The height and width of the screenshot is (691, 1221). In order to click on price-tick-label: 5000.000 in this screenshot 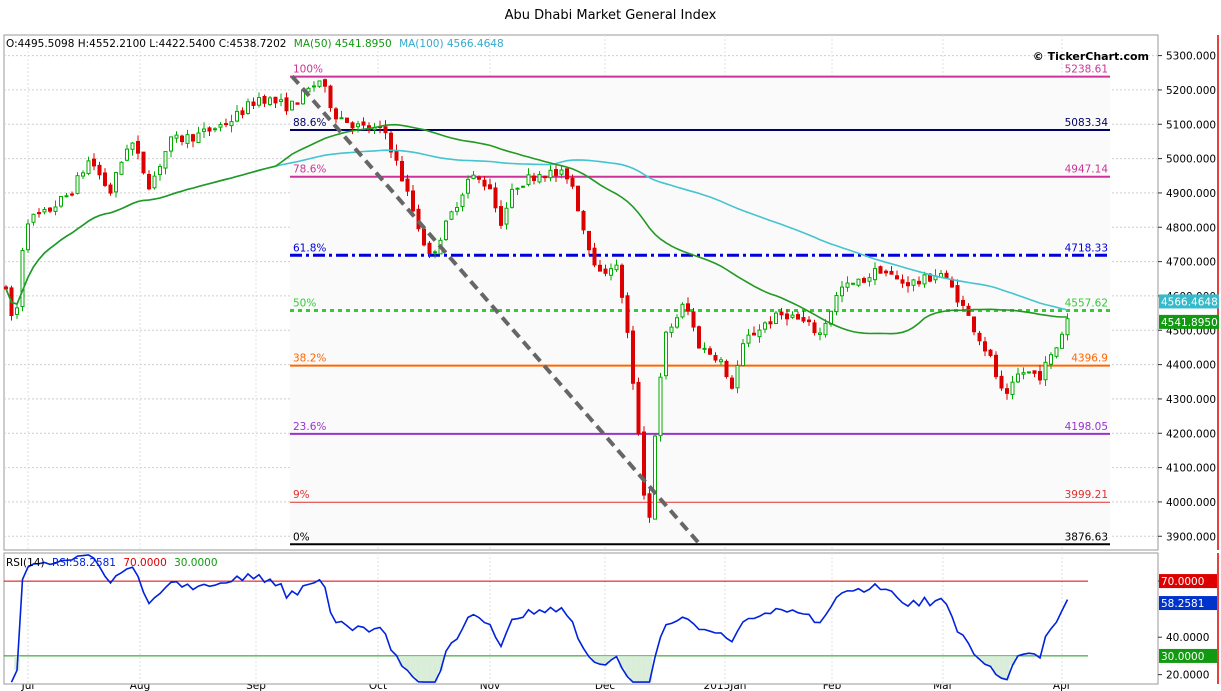, I will do `click(1191, 160)`.